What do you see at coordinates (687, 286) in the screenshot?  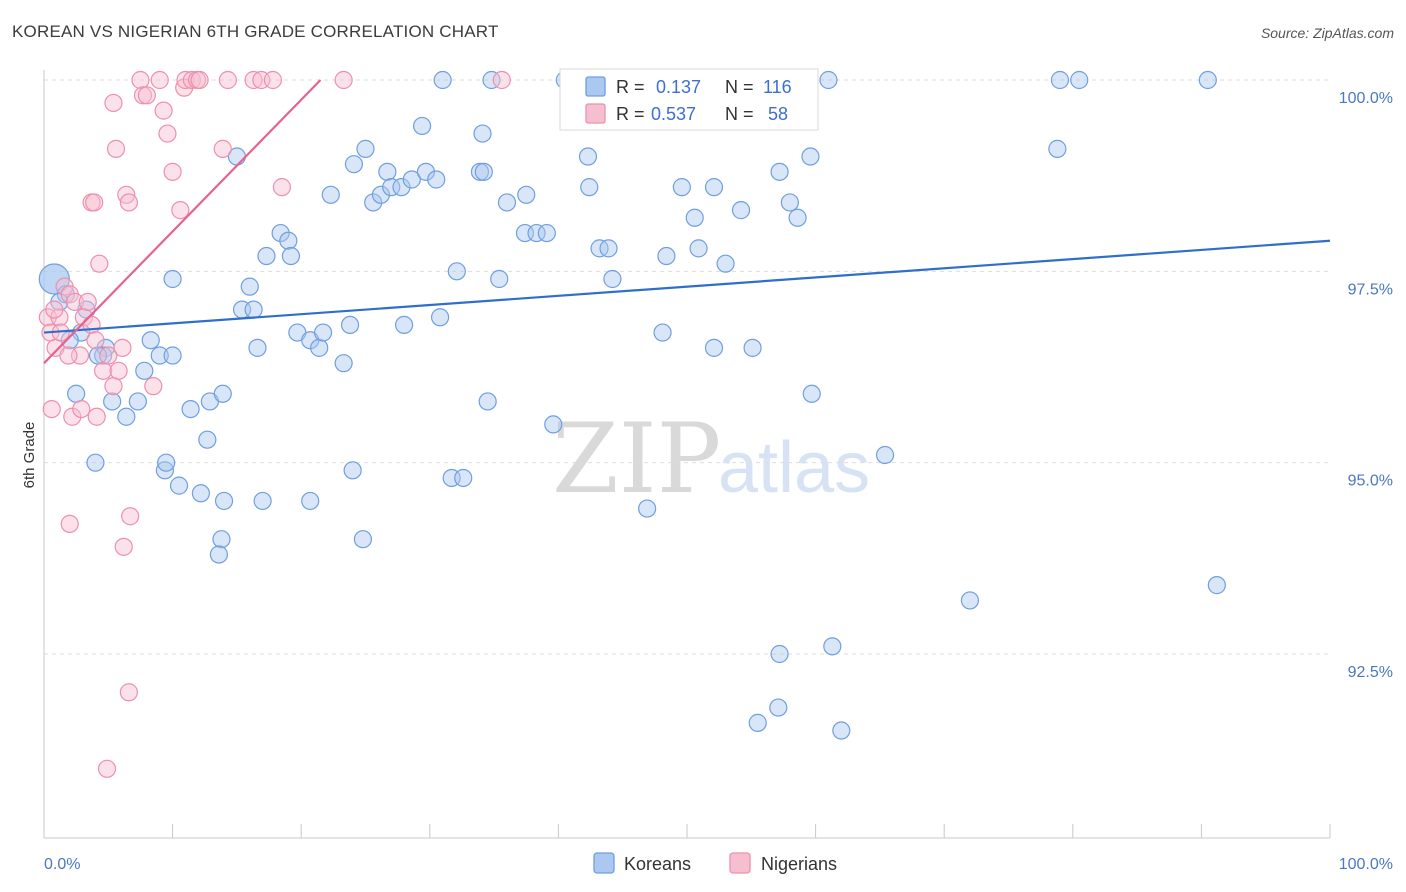 I see `trendline-koreans` at bounding box center [687, 286].